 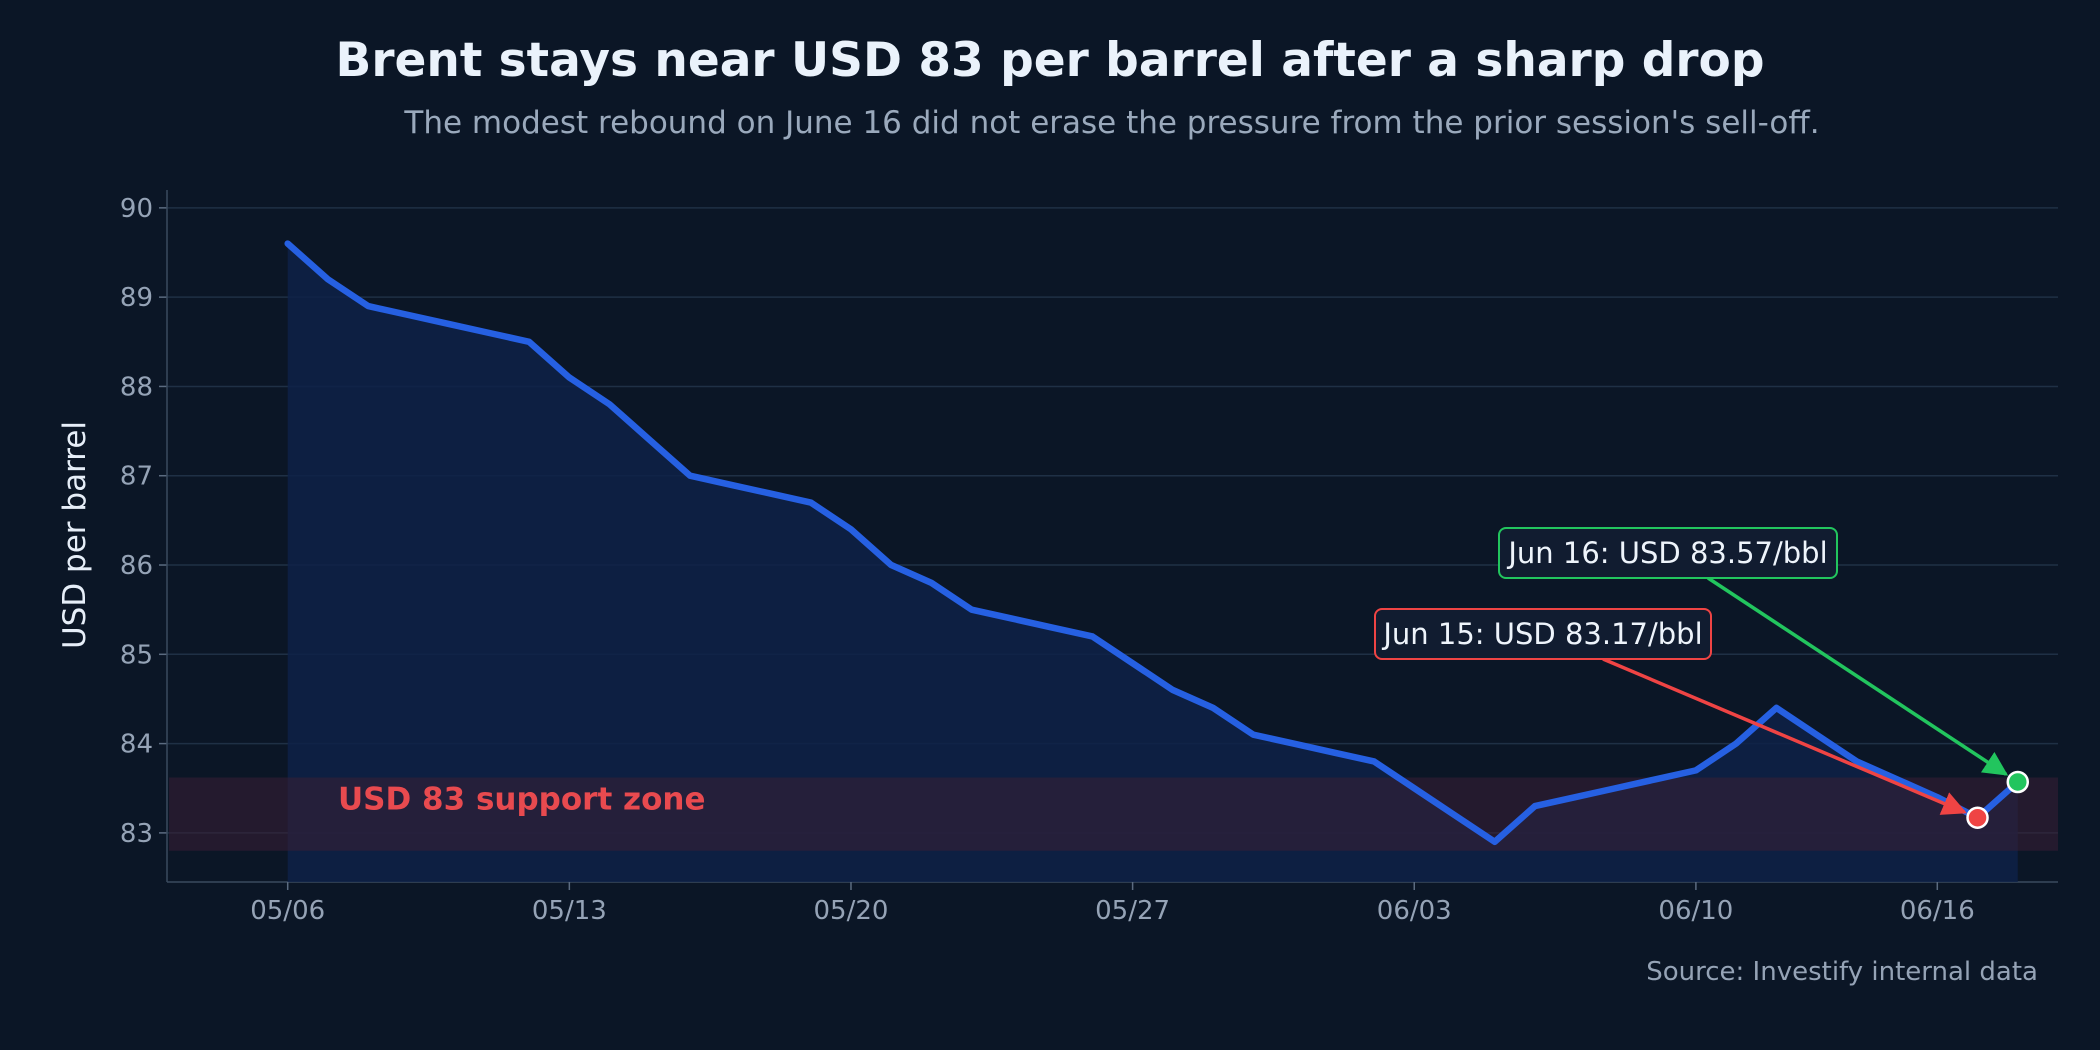 What do you see at coordinates (136, 387) in the screenshot?
I see `y-tick-label: 88` at bounding box center [136, 387].